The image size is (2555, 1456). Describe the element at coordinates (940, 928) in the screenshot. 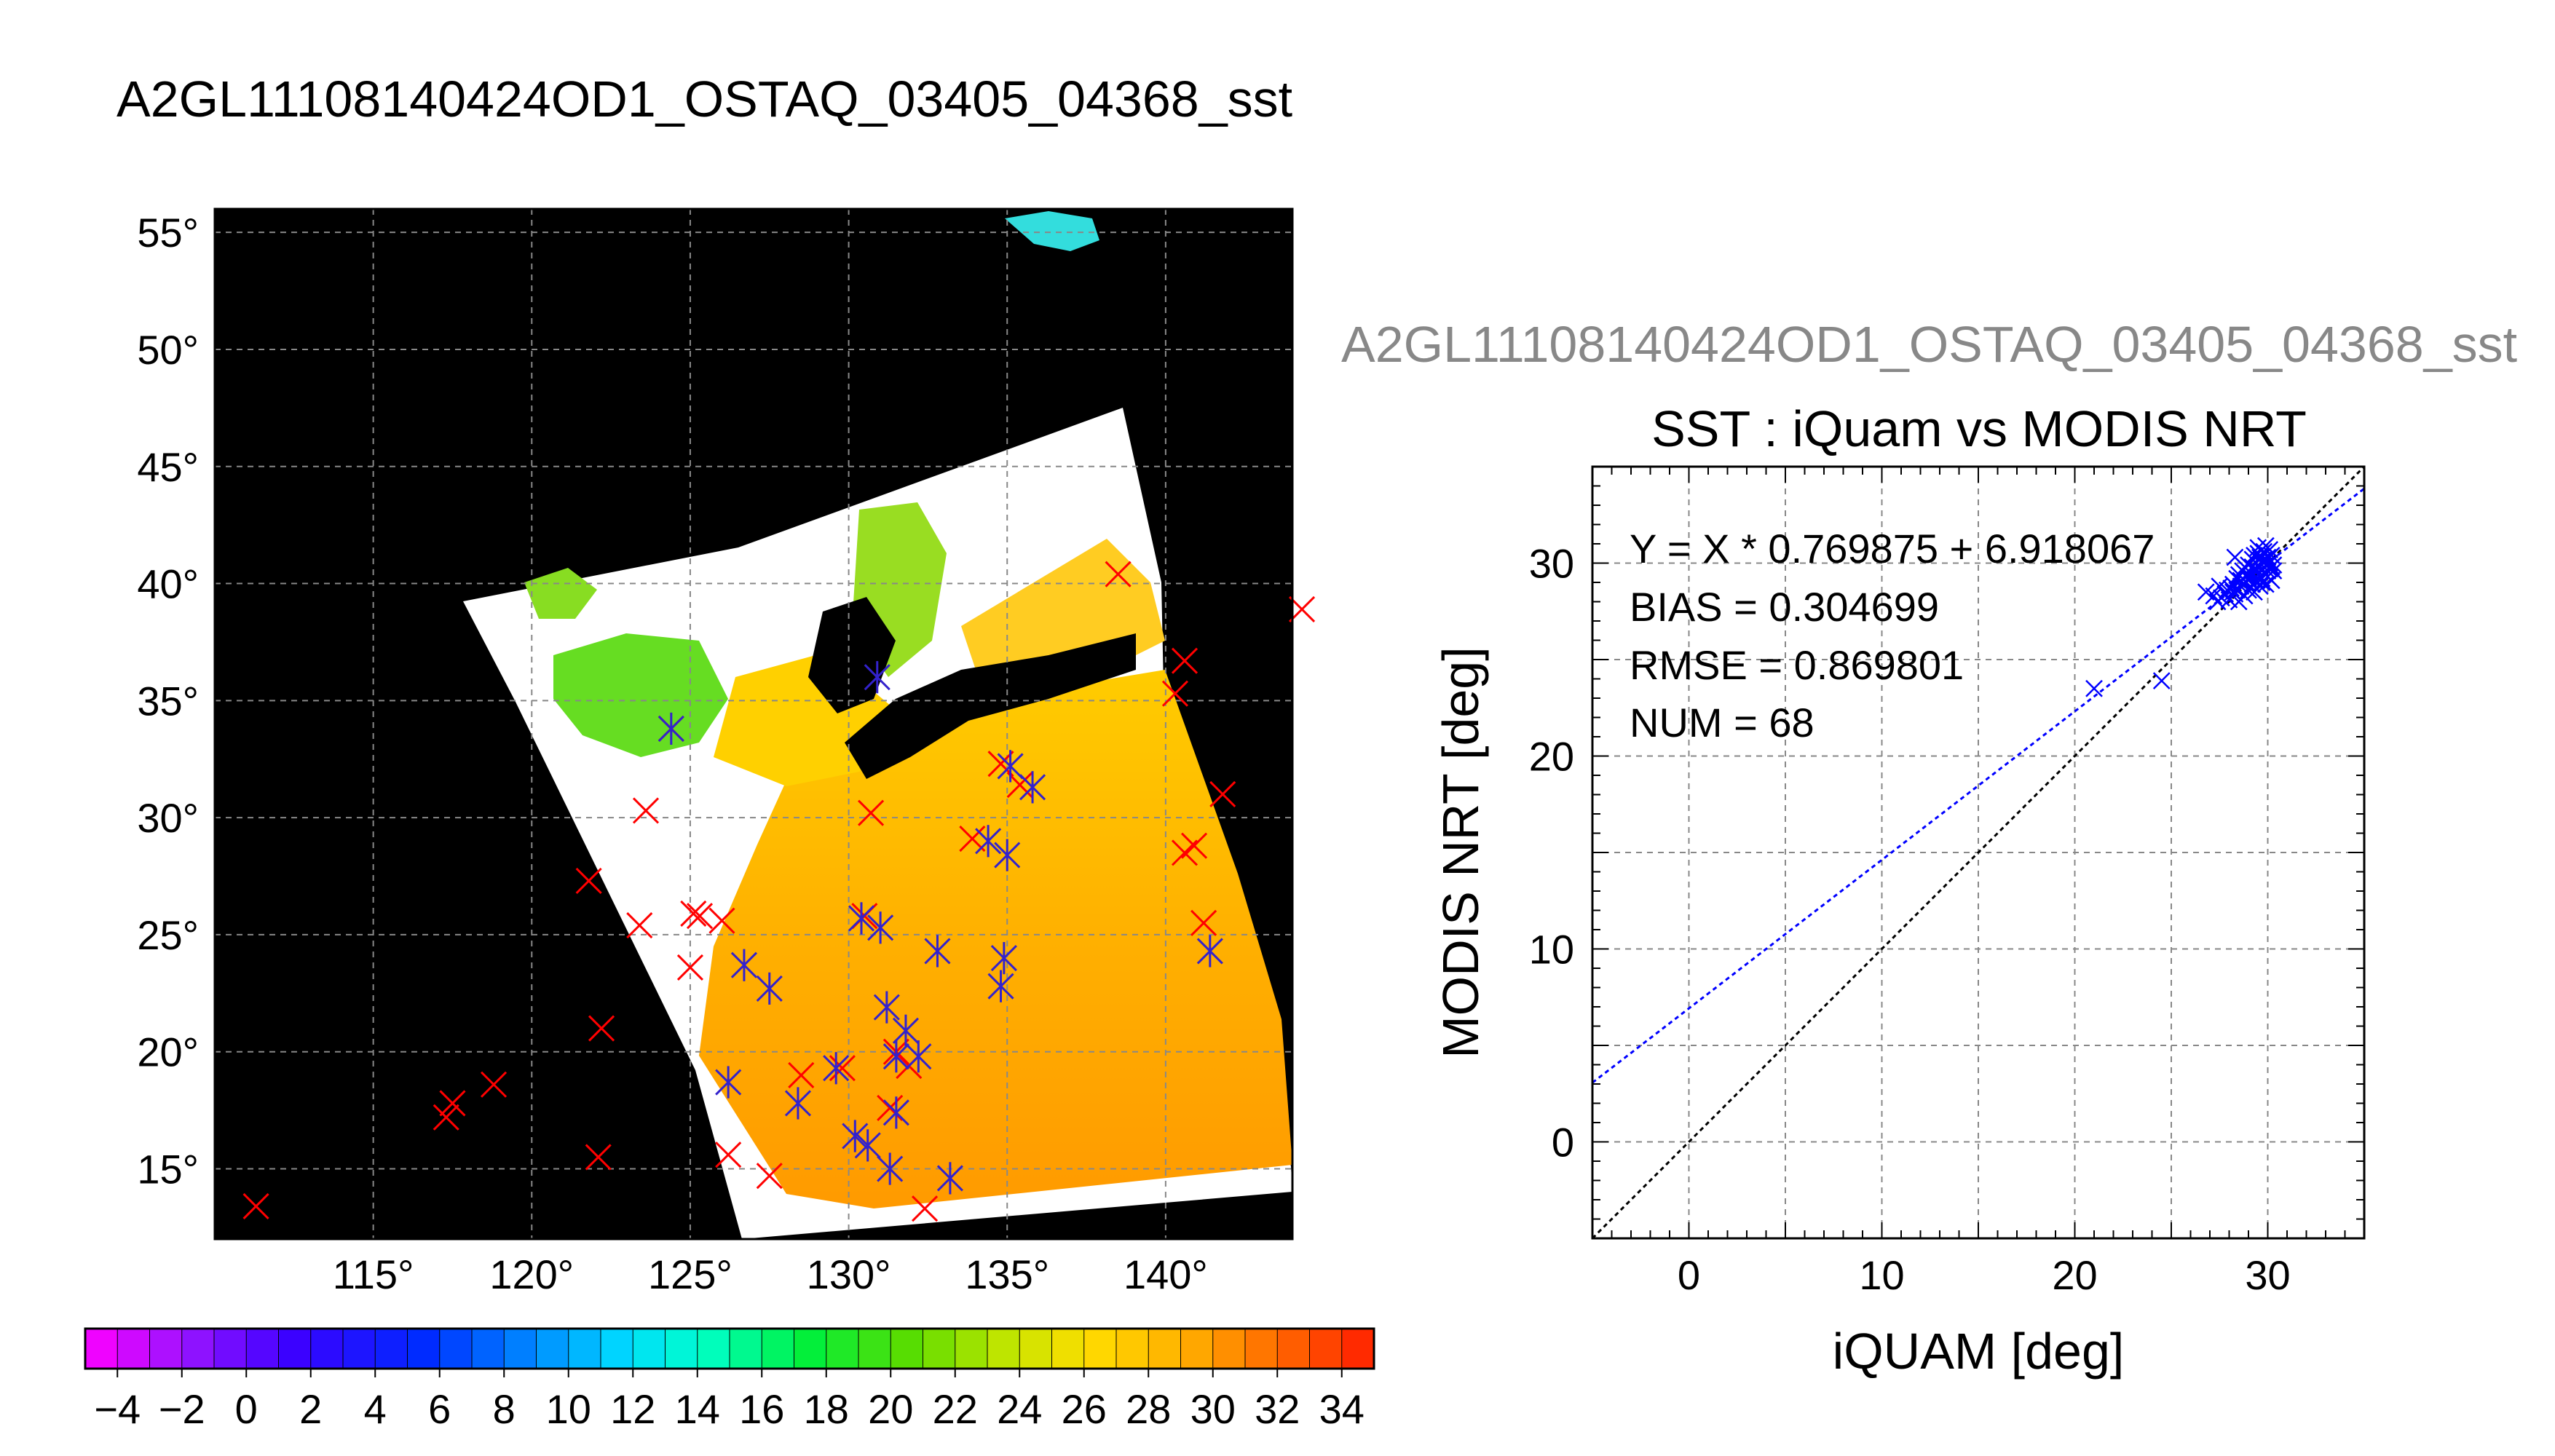

I see `matchups-blue-layer` at that location.